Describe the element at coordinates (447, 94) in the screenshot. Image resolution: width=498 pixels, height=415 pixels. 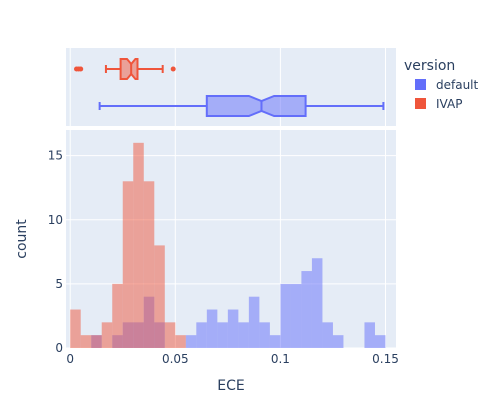
I see `legend-items: default IVAP` at that location.